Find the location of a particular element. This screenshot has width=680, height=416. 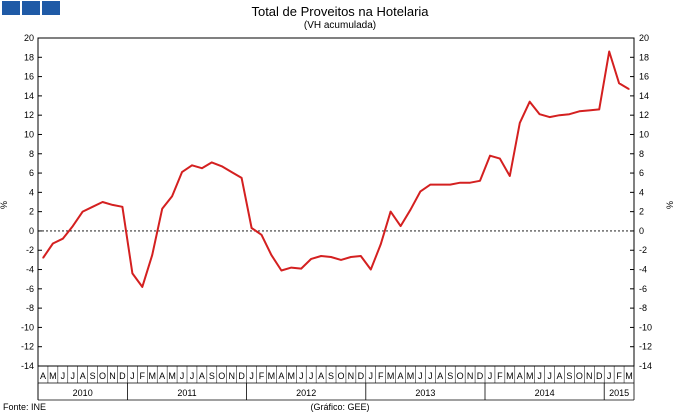

y-tick-label-left: -2 is located at coordinates (30, 250).